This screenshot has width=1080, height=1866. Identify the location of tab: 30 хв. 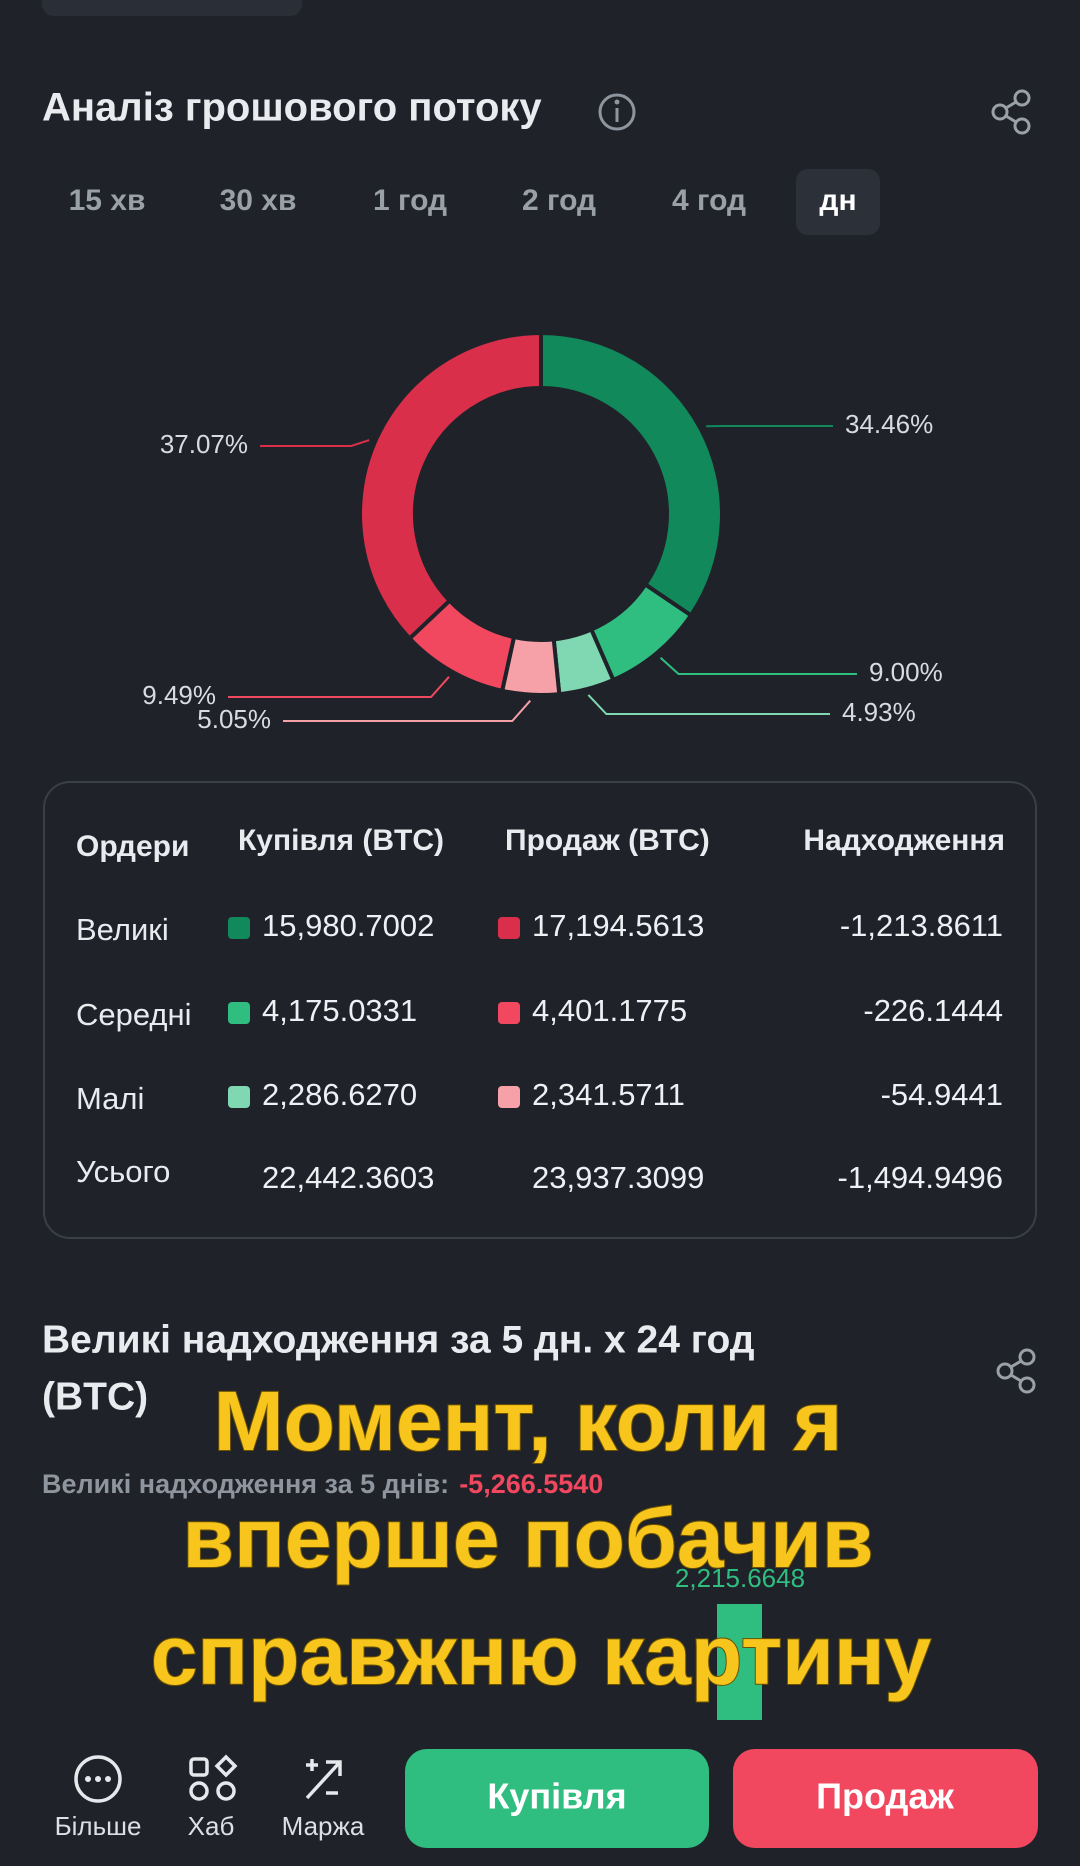
(258, 200).